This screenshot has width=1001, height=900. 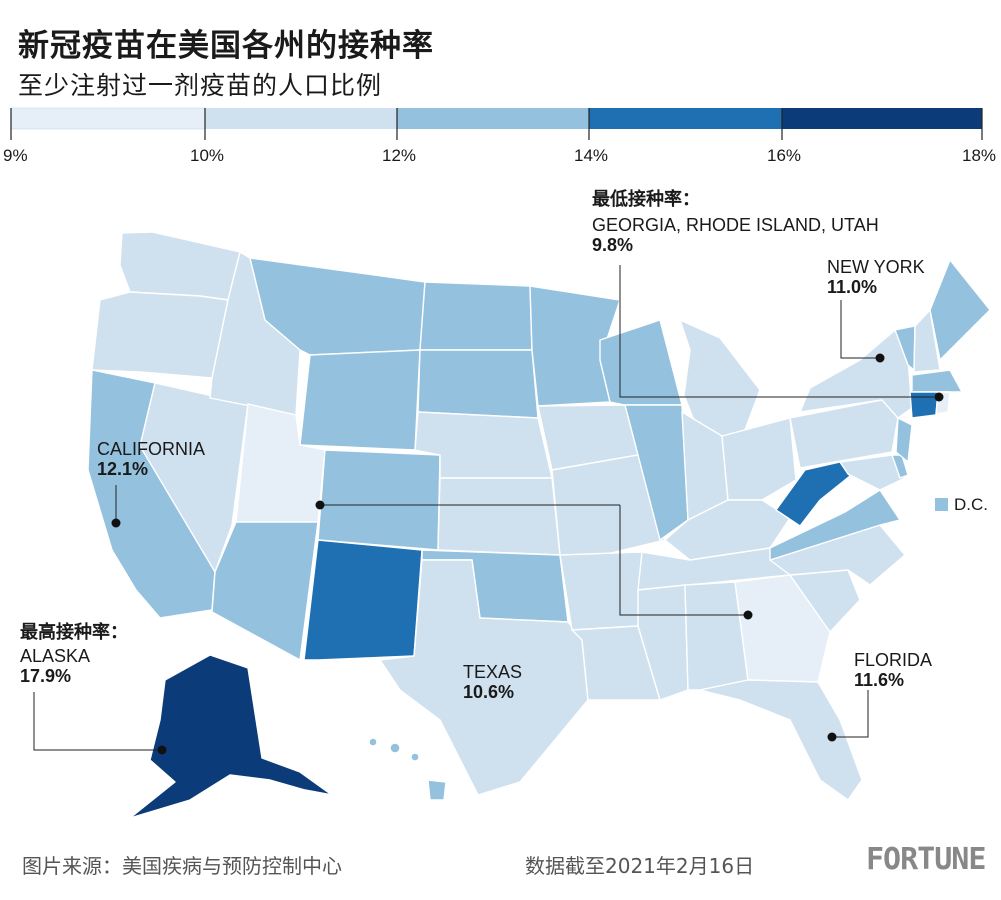 I want to click on callout-value: 10.6%, so click(x=489, y=691).